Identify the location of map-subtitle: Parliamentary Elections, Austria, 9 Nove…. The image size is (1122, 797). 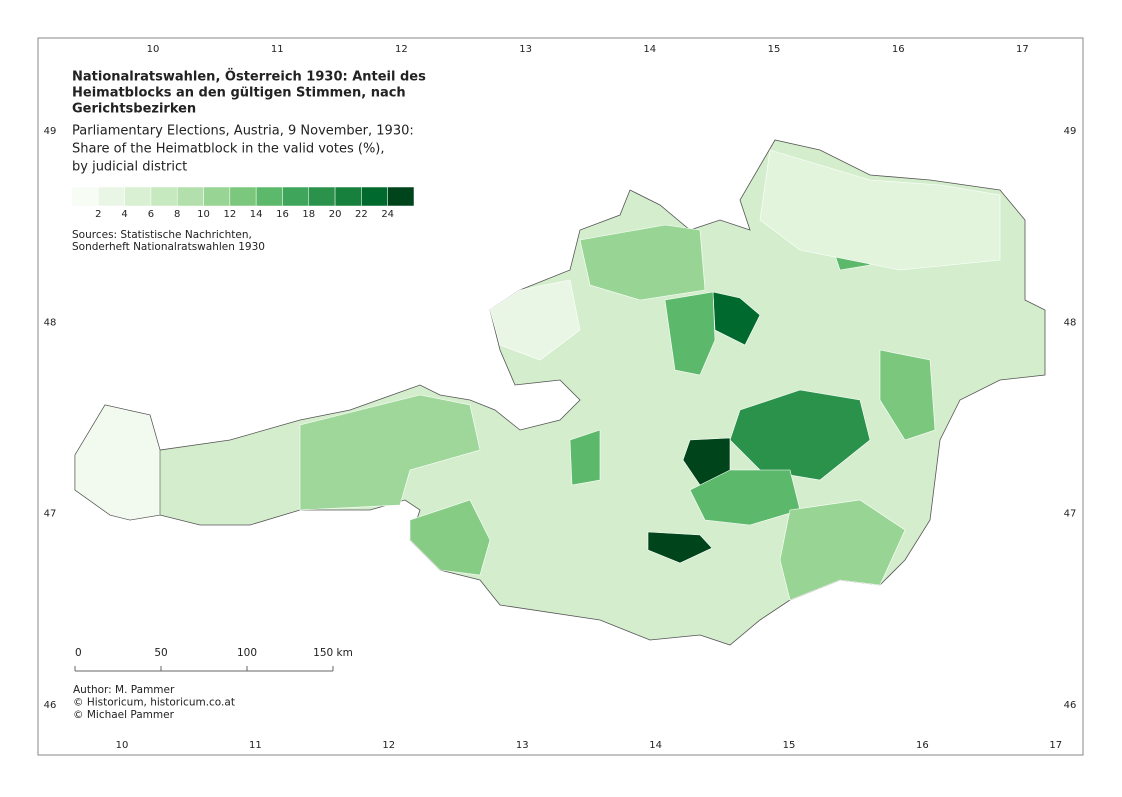
(243, 131).